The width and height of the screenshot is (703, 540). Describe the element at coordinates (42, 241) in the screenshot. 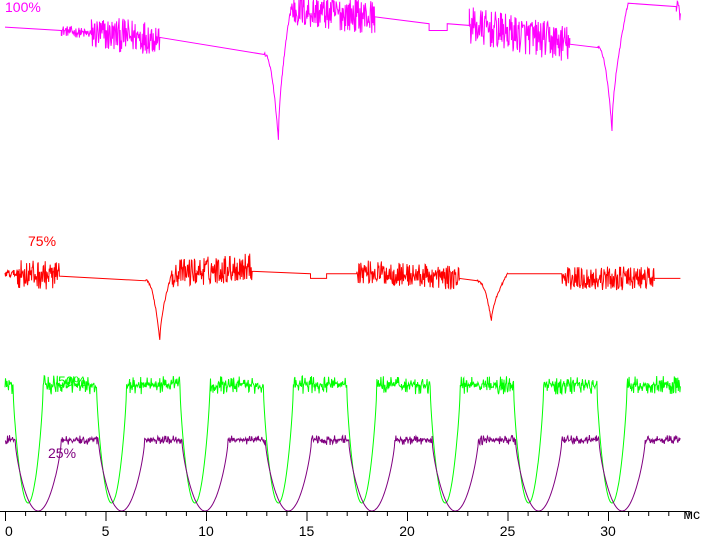

I see `series-label-2: 75%` at that location.